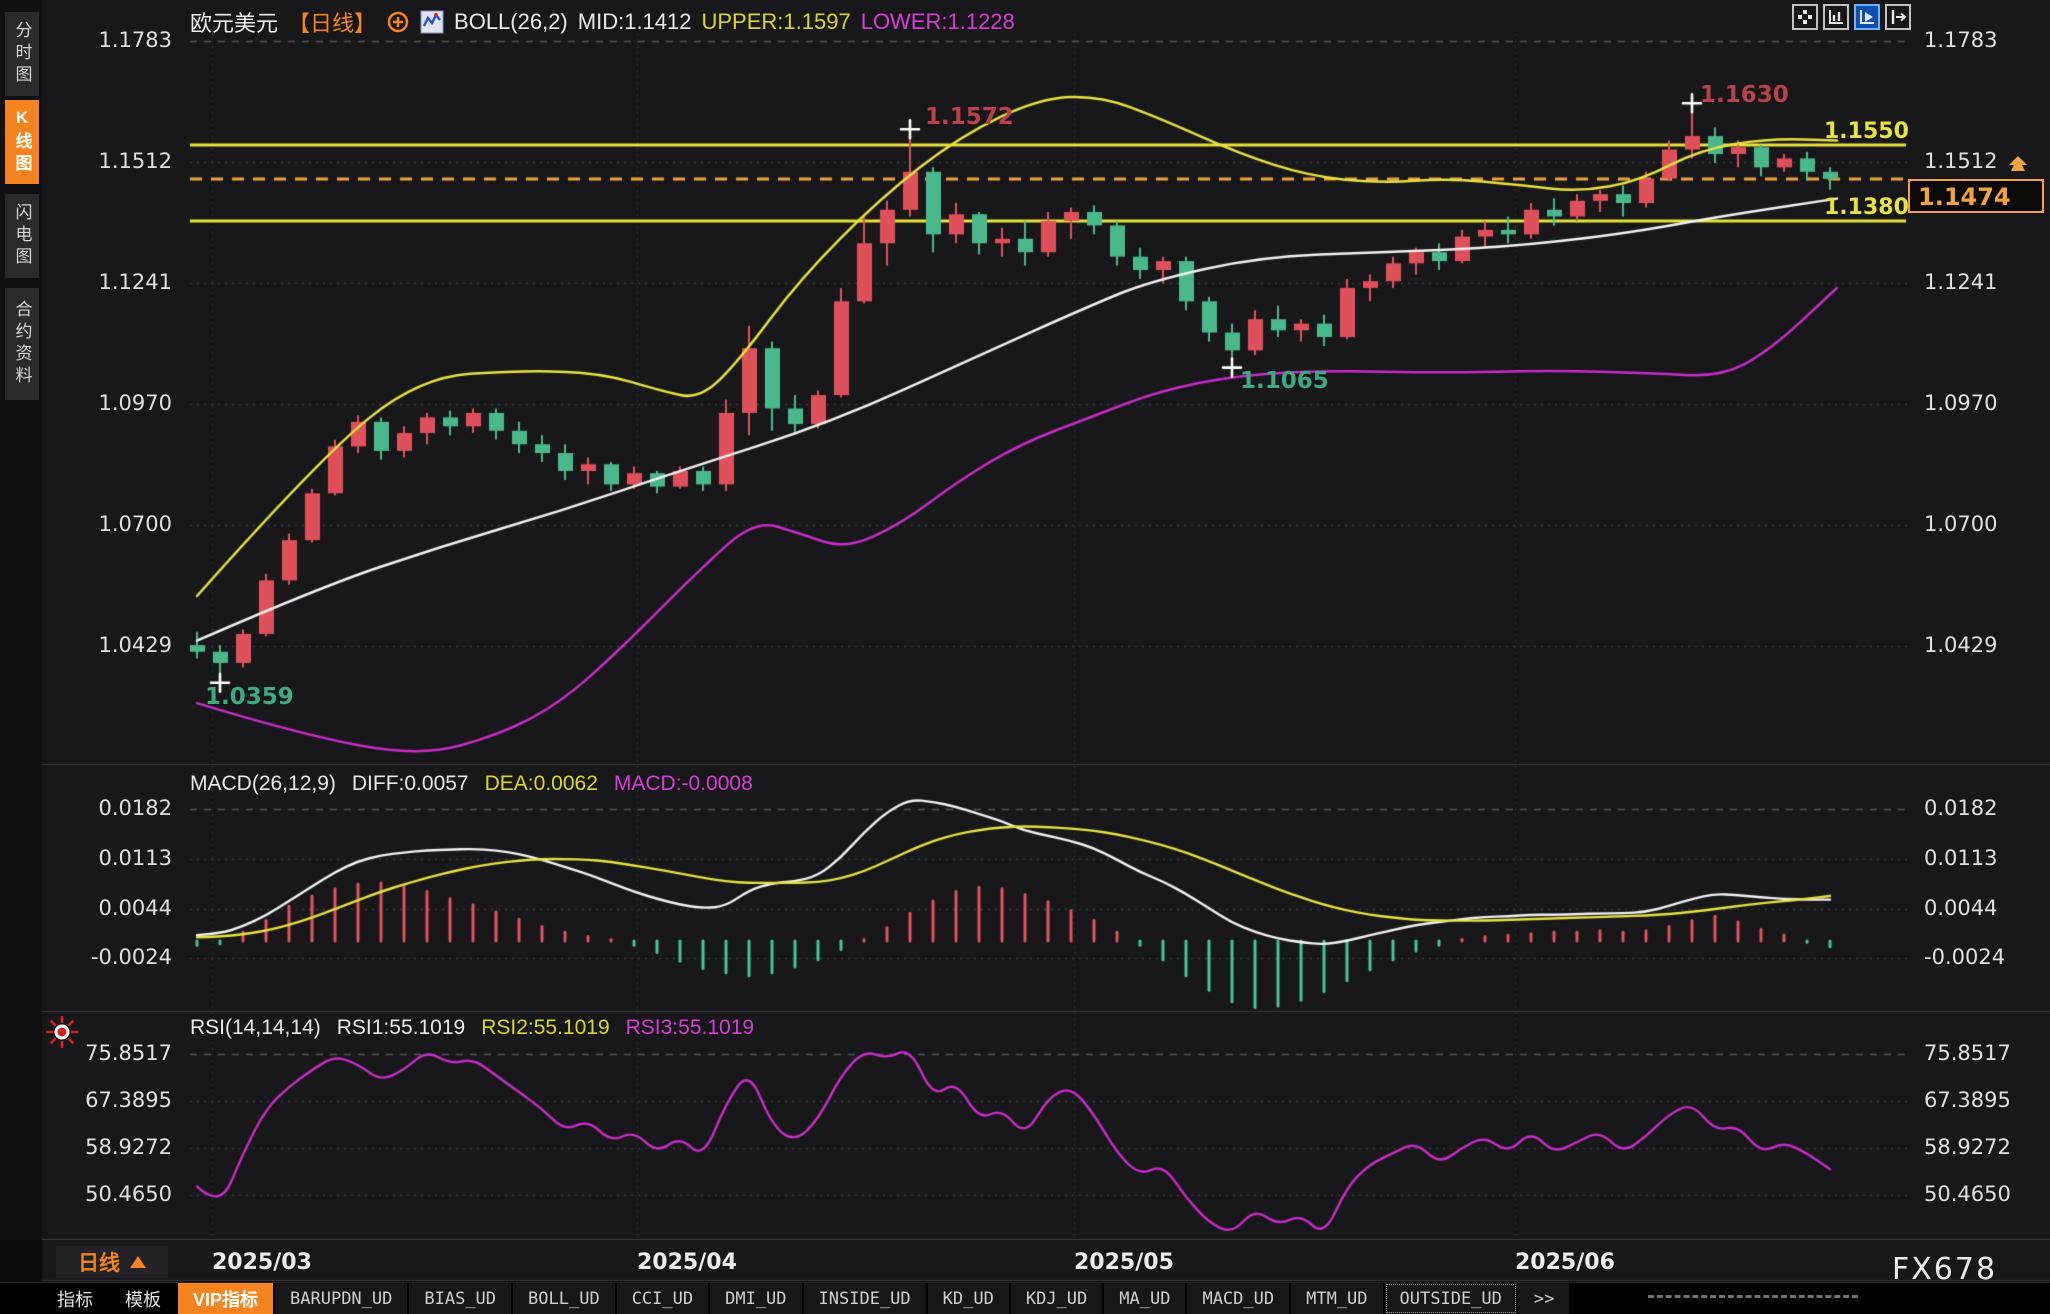 This screenshot has height=1314, width=2050. Describe the element at coordinates (1836, 17) in the screenshot. I see `axis-chart-icon` at that location.